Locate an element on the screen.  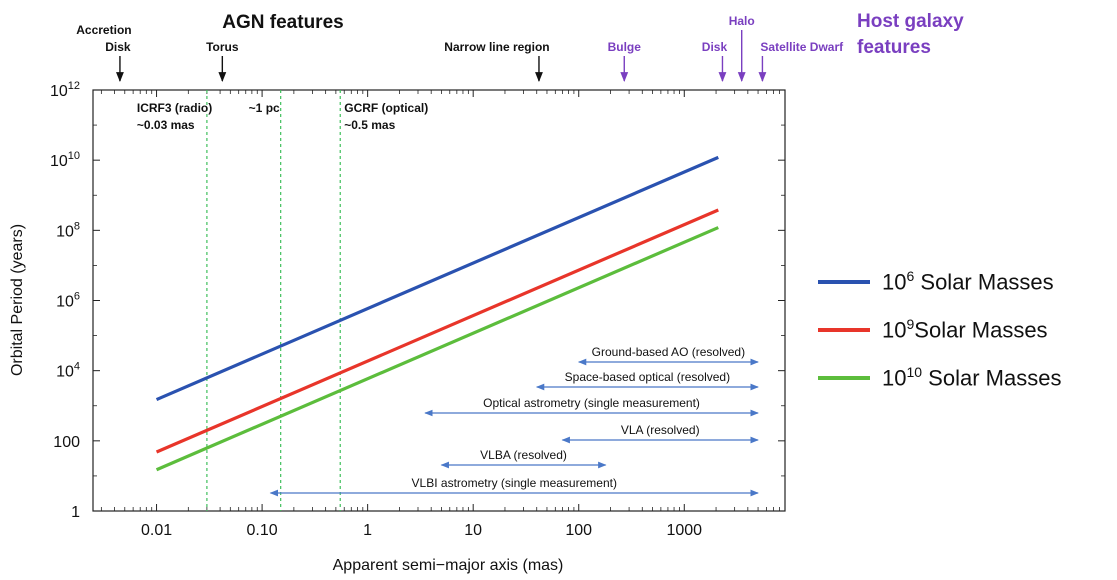
y-tick-label: 10⁶ is located at coordinates (68, 301).